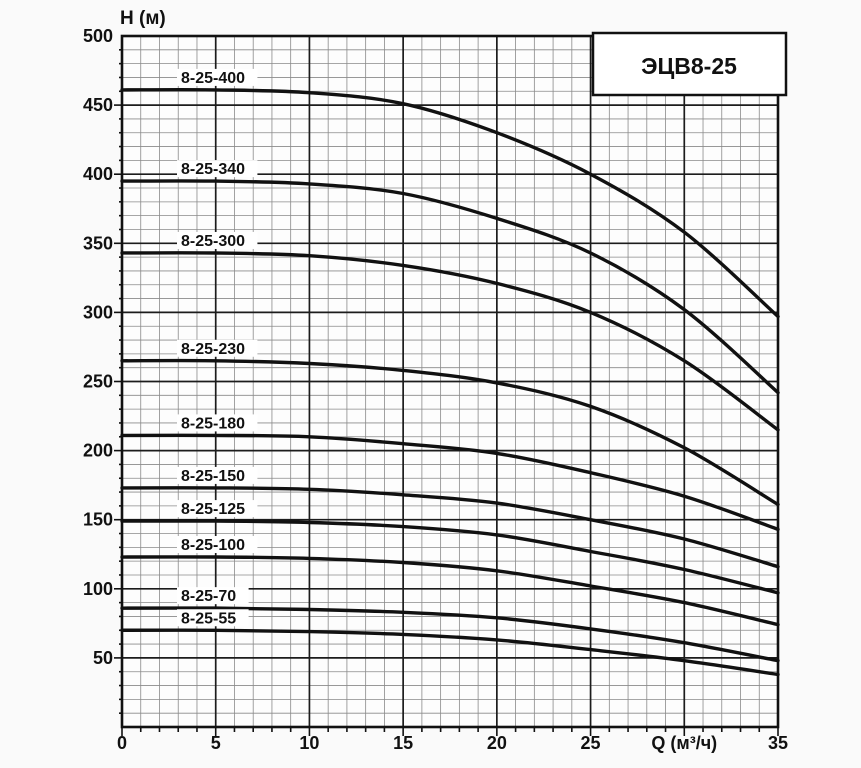  What do you see at coordinates (213, 349) in the screenshot?
I see `curve-label-8-25-230: 8-25-230` at bounding box center [213, 349].